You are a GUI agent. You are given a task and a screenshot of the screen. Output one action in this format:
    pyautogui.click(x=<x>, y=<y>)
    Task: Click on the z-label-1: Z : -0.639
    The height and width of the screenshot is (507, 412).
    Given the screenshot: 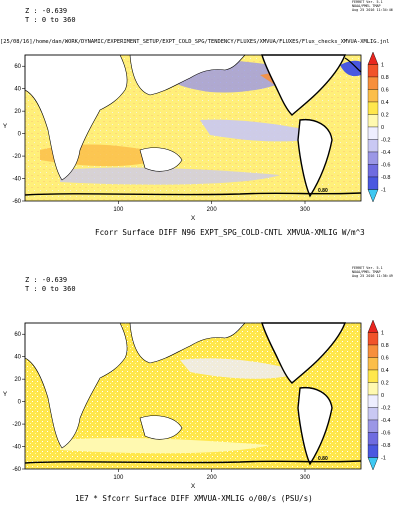 What is the action you would take?
    pyautogui.click(x=46, y=11)
    